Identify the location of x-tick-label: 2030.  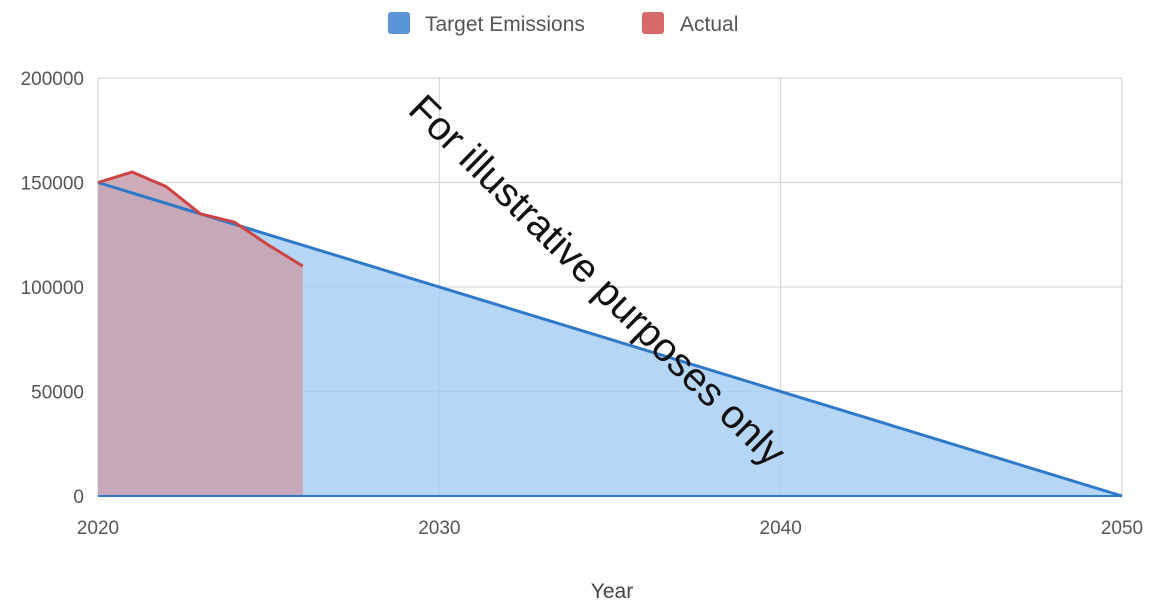
(439, 528).